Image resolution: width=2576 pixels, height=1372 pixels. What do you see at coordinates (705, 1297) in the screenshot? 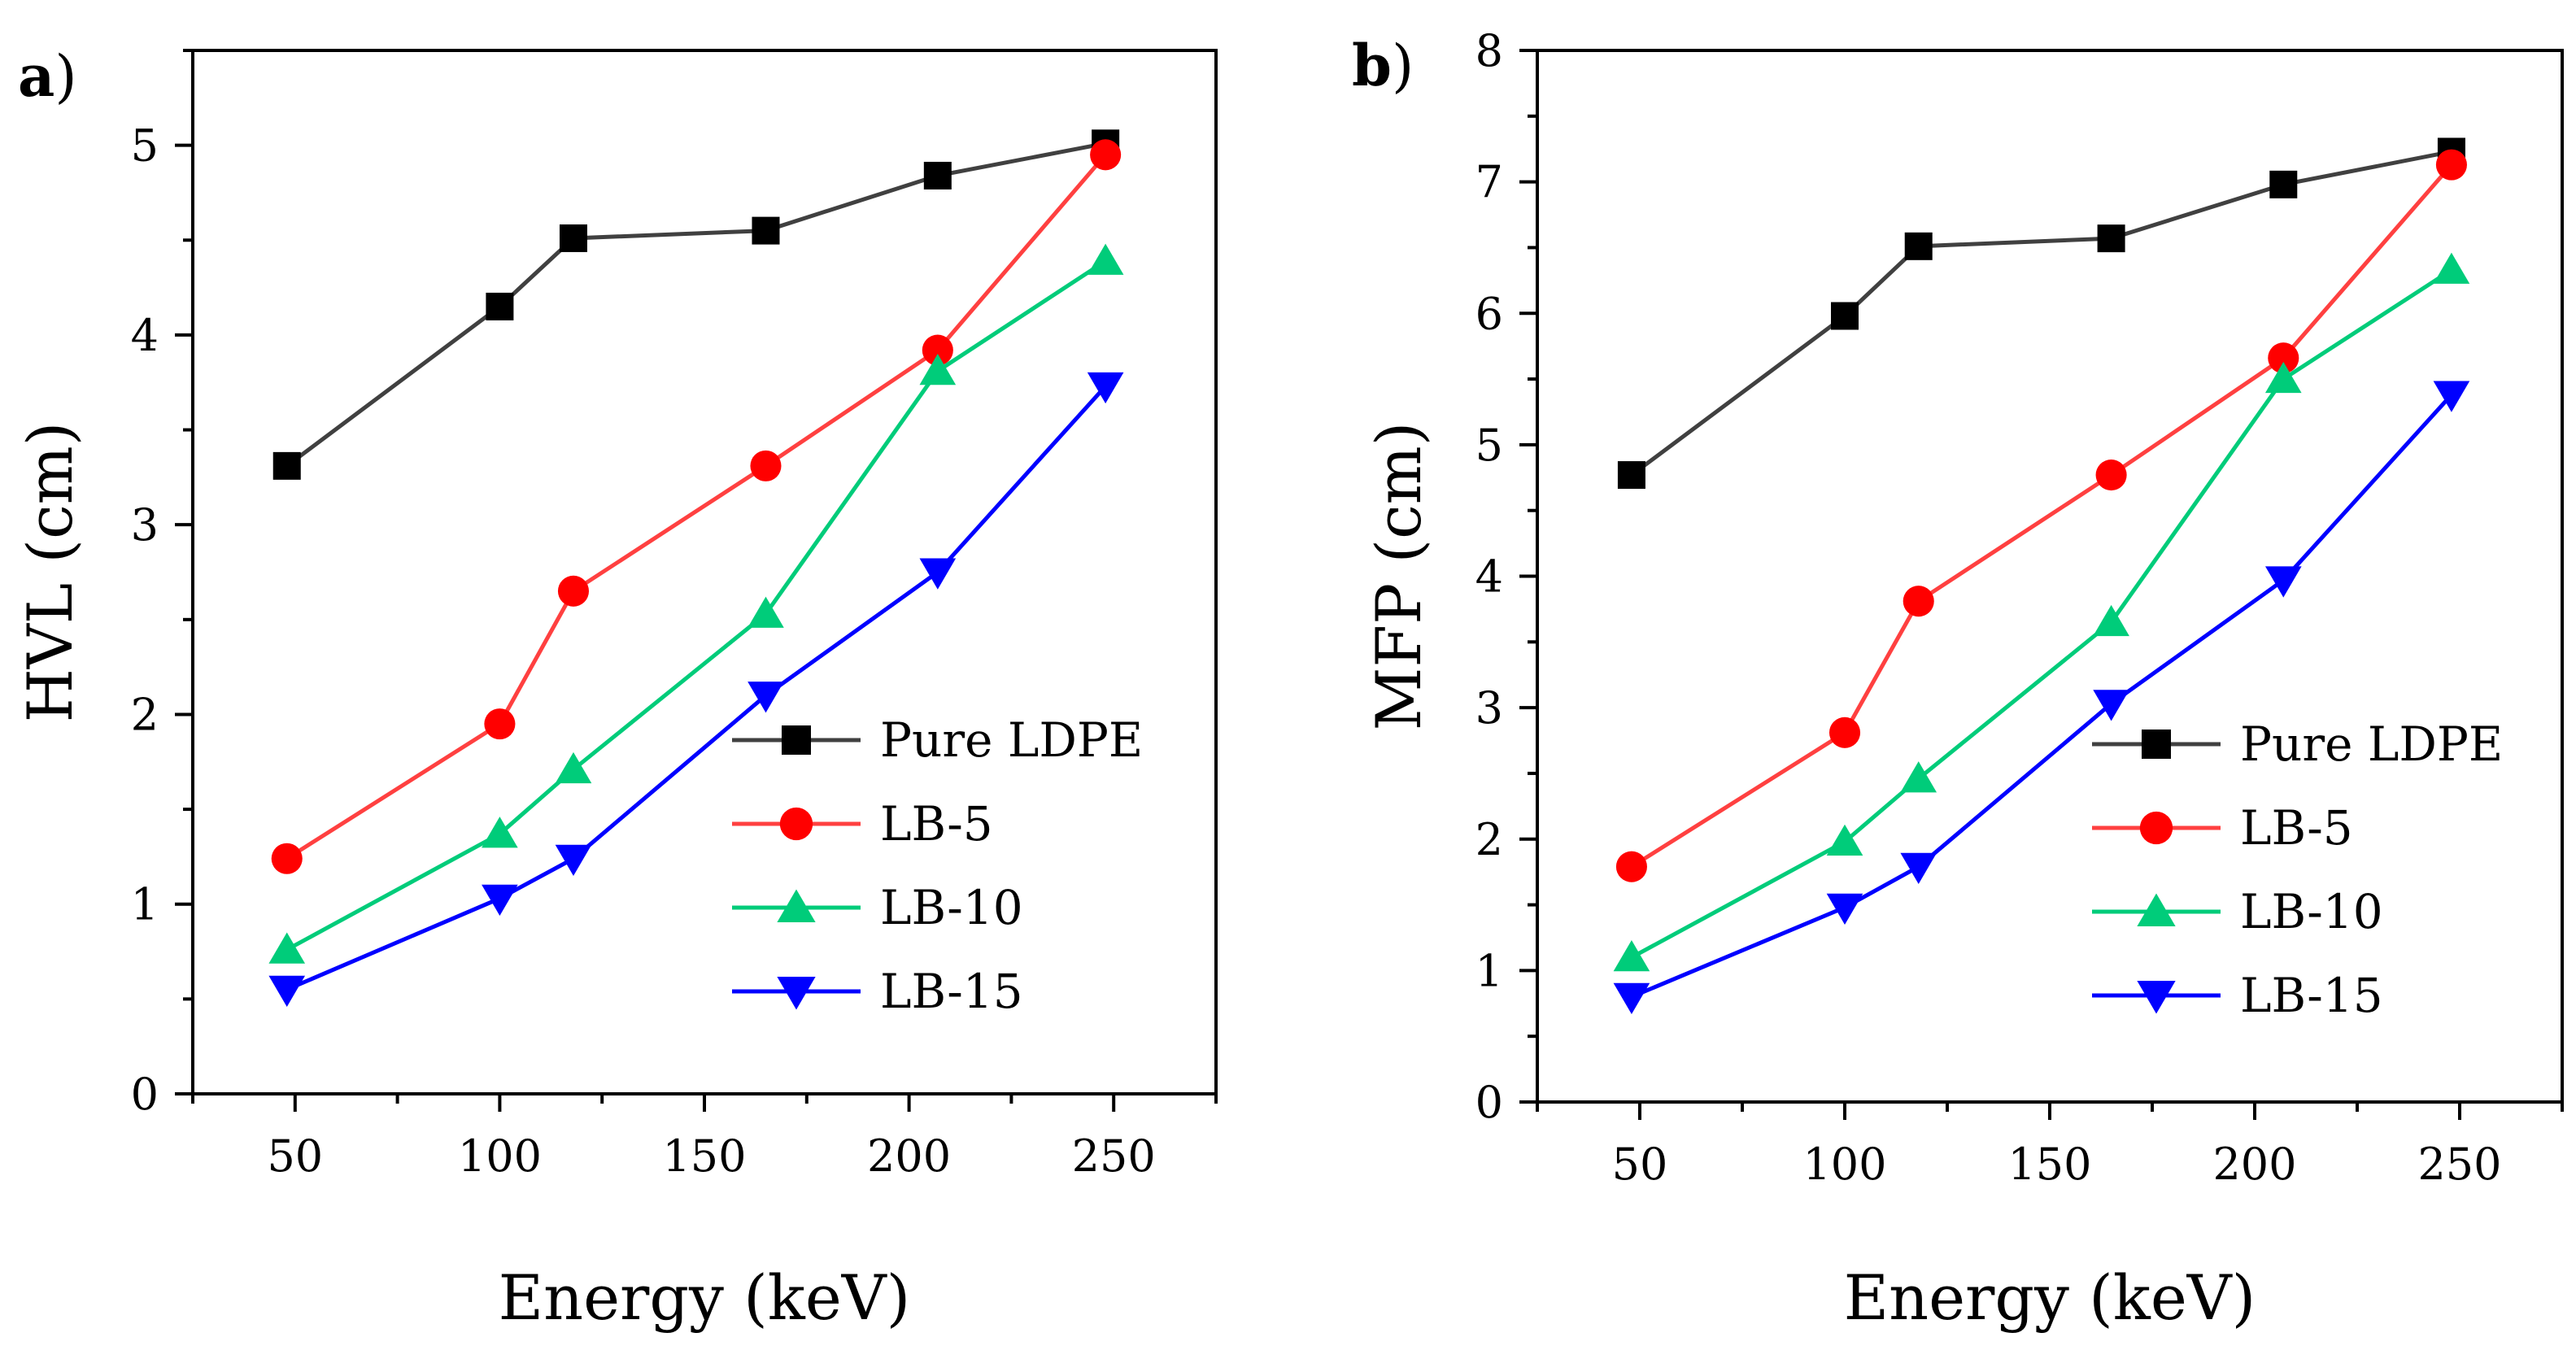
I see `x-axis-title: Energy (keV)` at bounding box center [705, 1297].